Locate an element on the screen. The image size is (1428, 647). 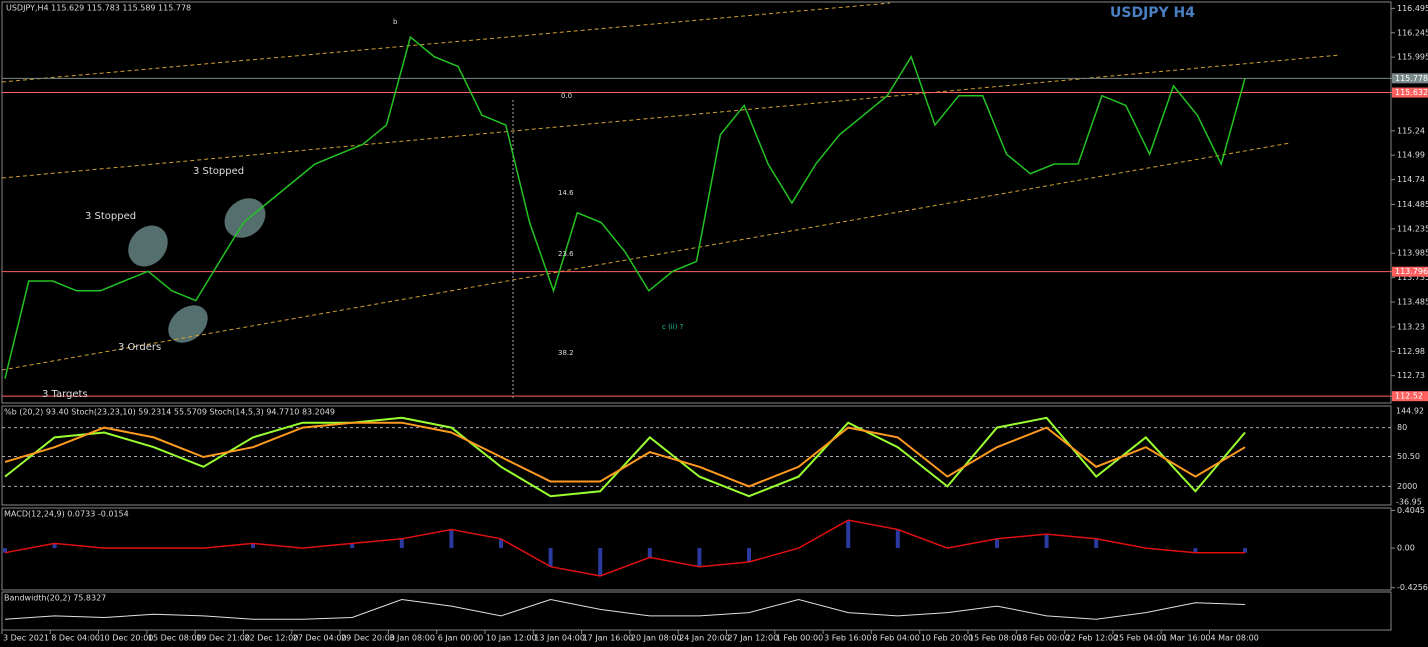
y-tick-label: 113.985 is located at coordinates (1412, 253).